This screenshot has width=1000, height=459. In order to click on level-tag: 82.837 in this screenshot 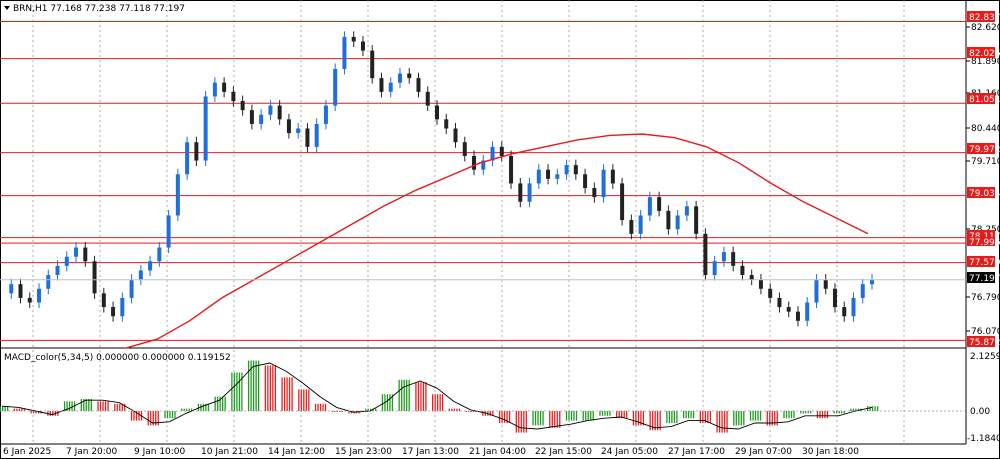, I will do `click(984, 18)`.